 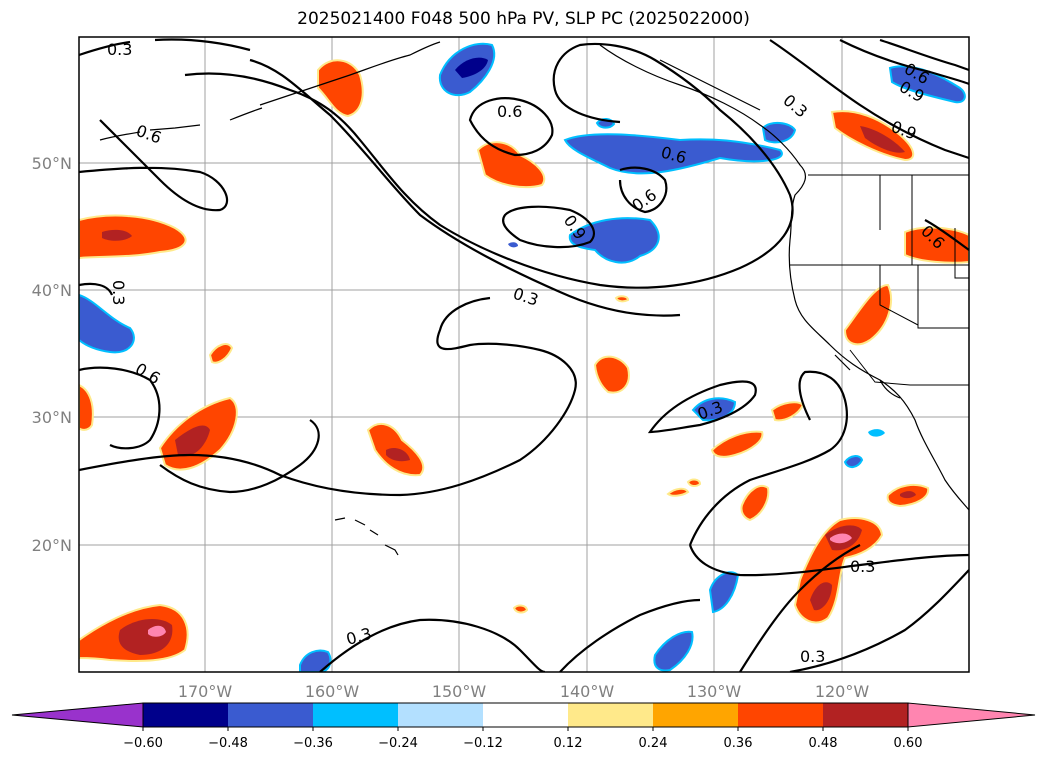 I want to click on colorbar-tick-label: 0.24, so click(x=653, y=743).